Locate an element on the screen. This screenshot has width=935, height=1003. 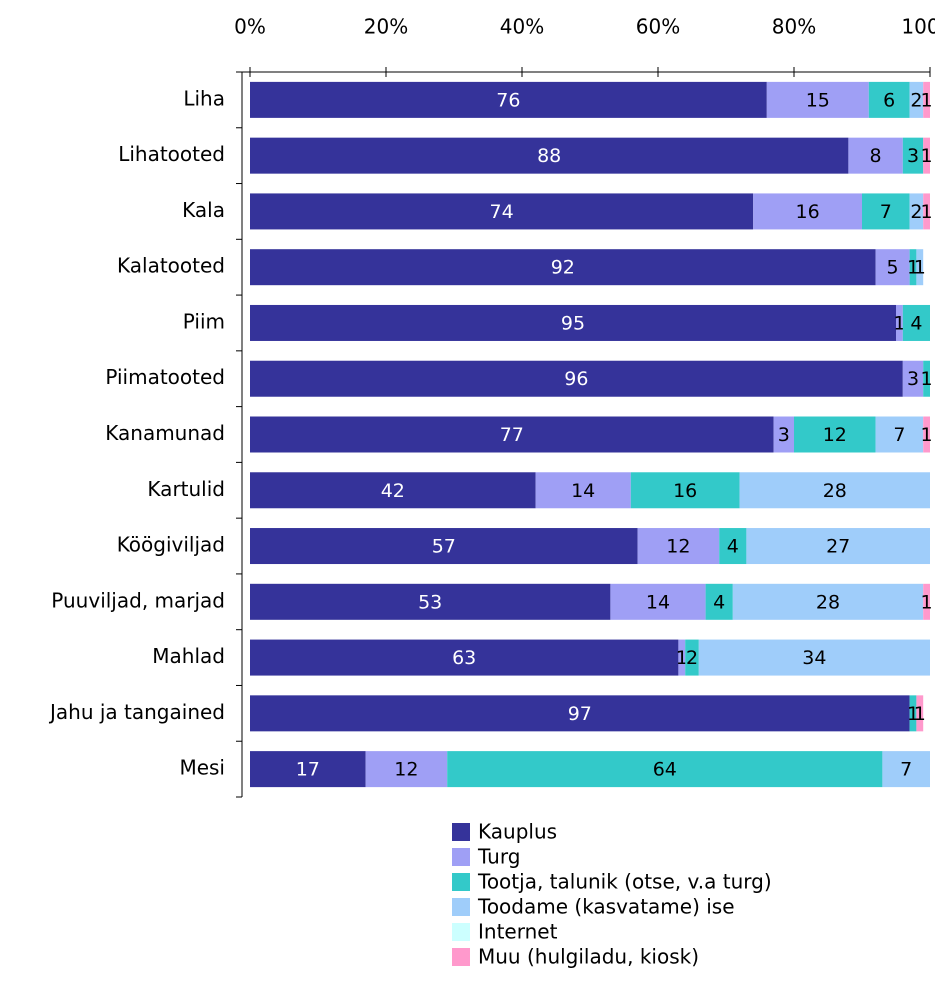
x-tick-label: 0% is located at coordinates (250, 27).